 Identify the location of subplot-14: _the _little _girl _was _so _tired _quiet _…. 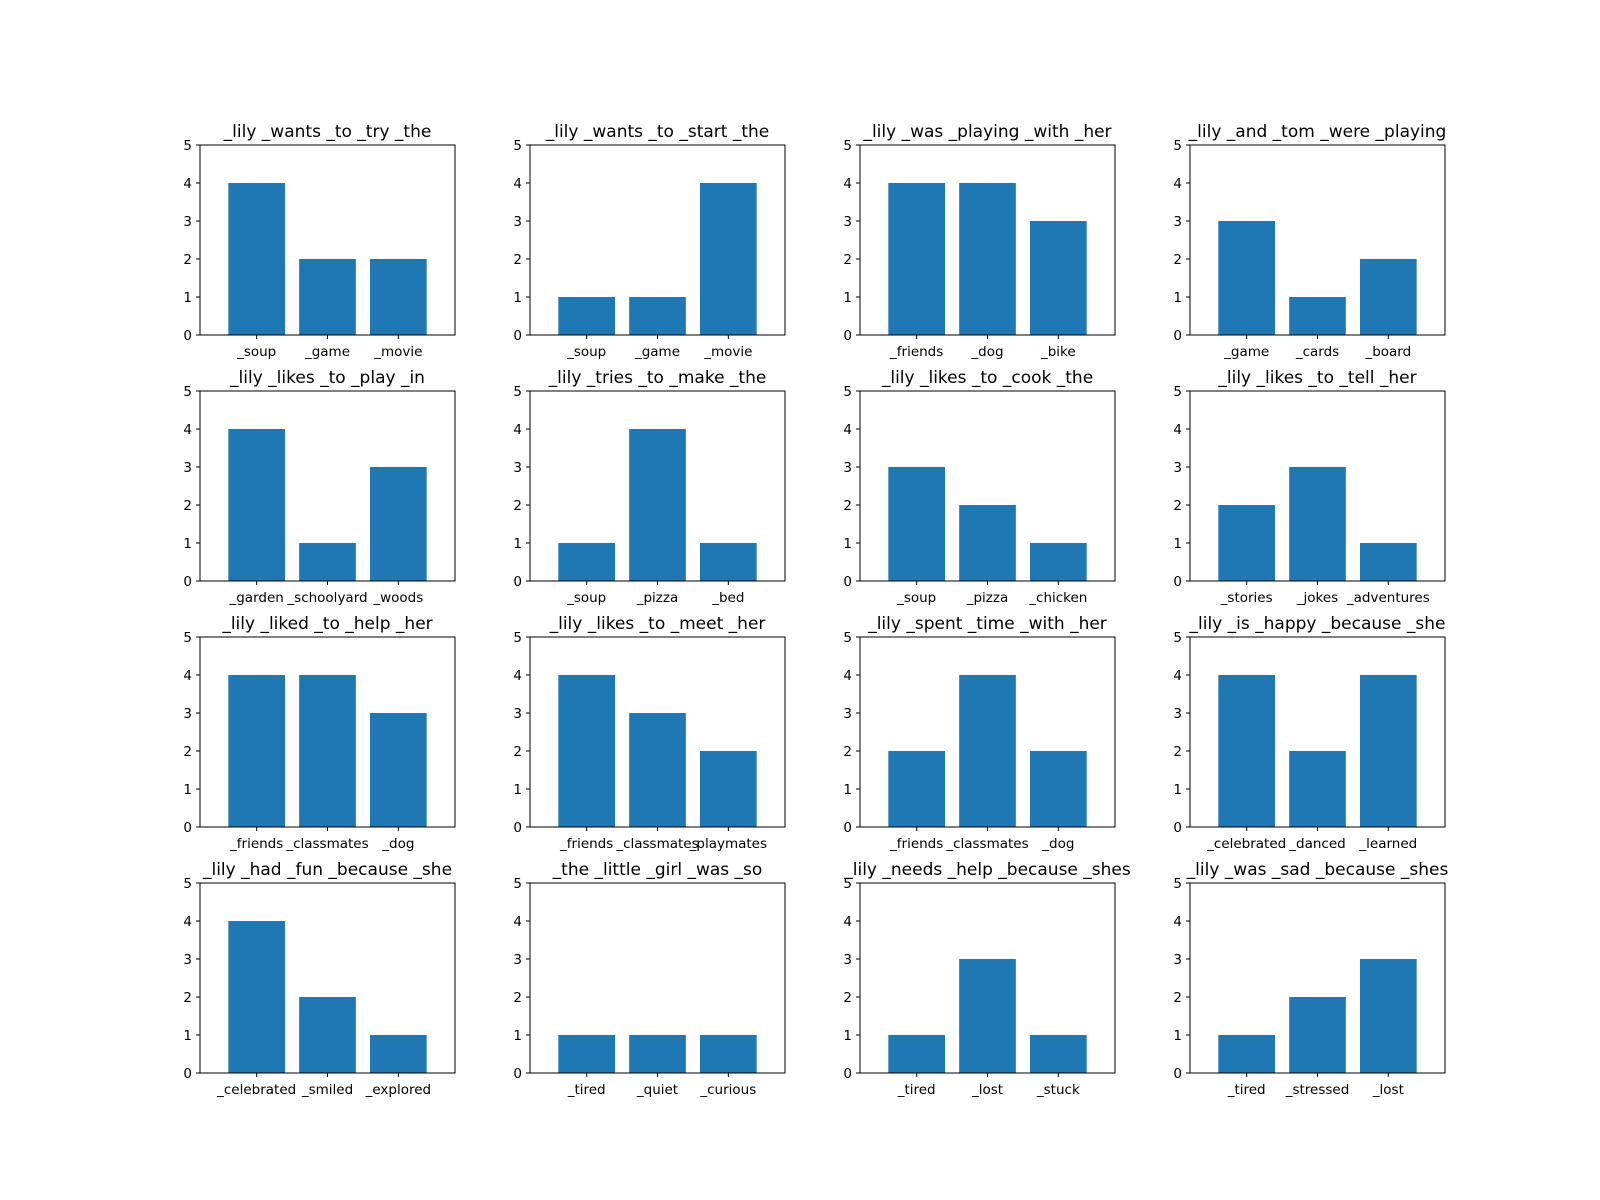
(649, 979).